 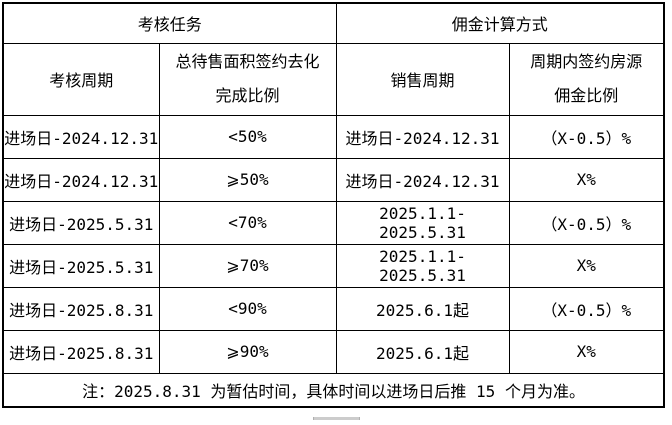 I want to click on header-completion-ratio-line2: 完成比例, so click(x=247, y=95).